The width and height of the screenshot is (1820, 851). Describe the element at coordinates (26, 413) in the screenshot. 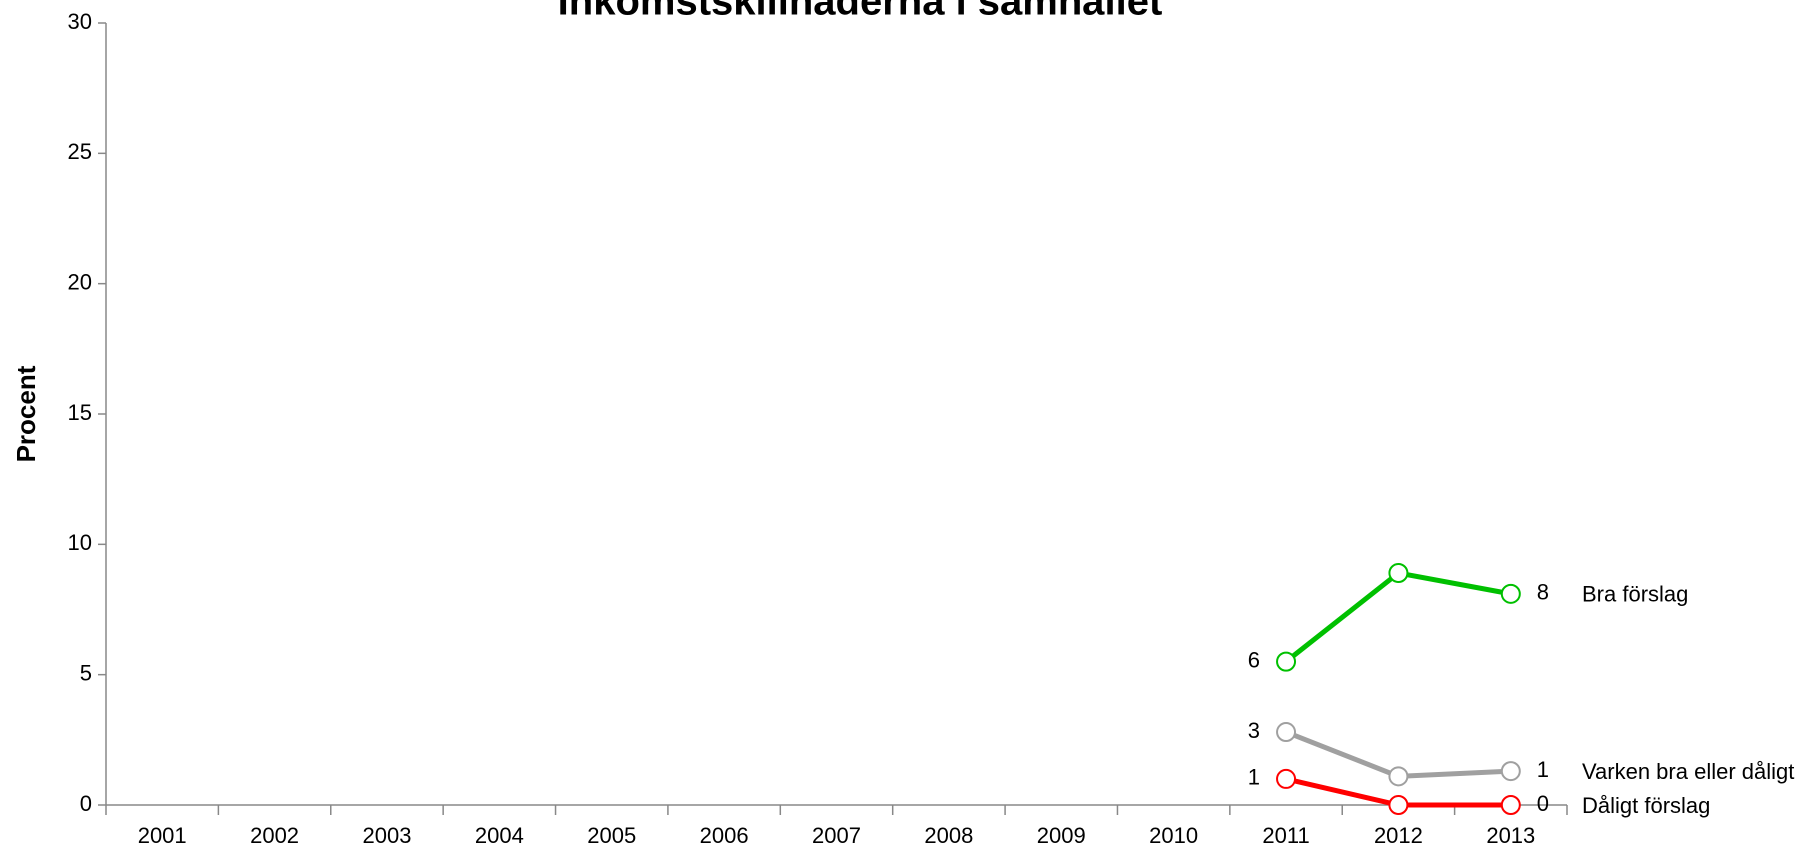

I see `y-axis-label: Procent` at that location.